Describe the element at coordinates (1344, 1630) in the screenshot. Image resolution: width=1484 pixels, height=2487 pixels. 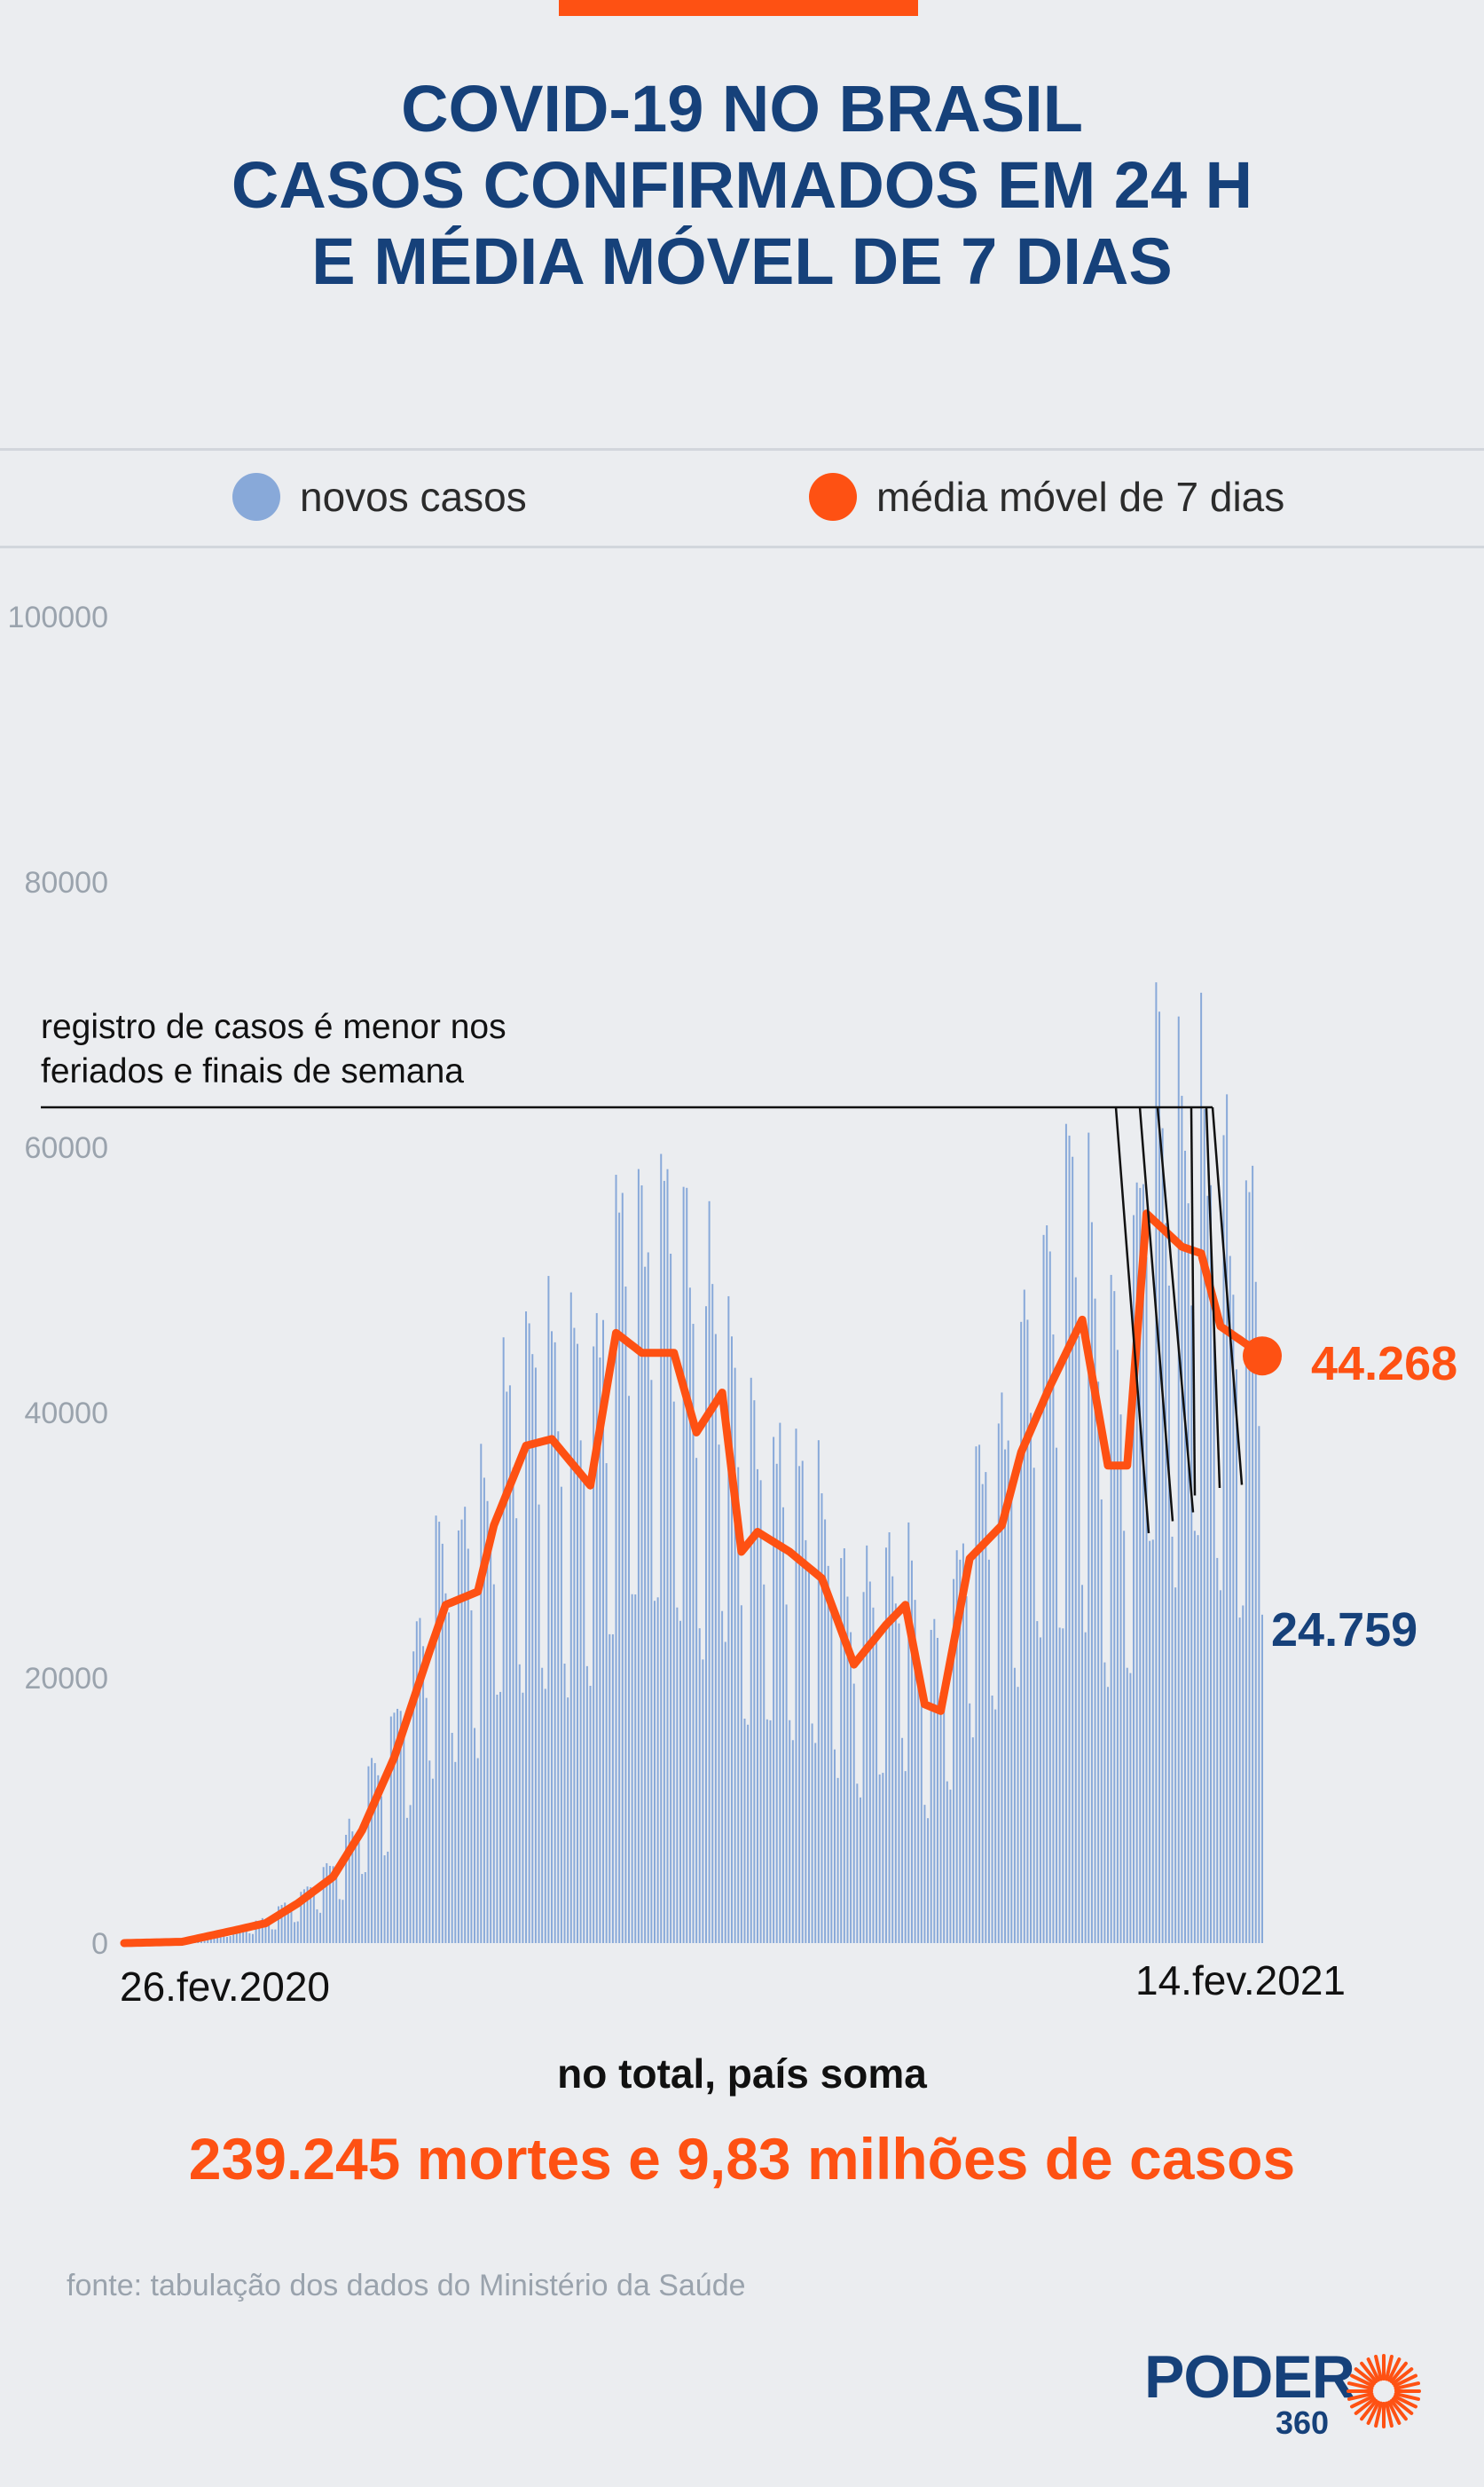
I see `cases-label: 24.759` at that location.